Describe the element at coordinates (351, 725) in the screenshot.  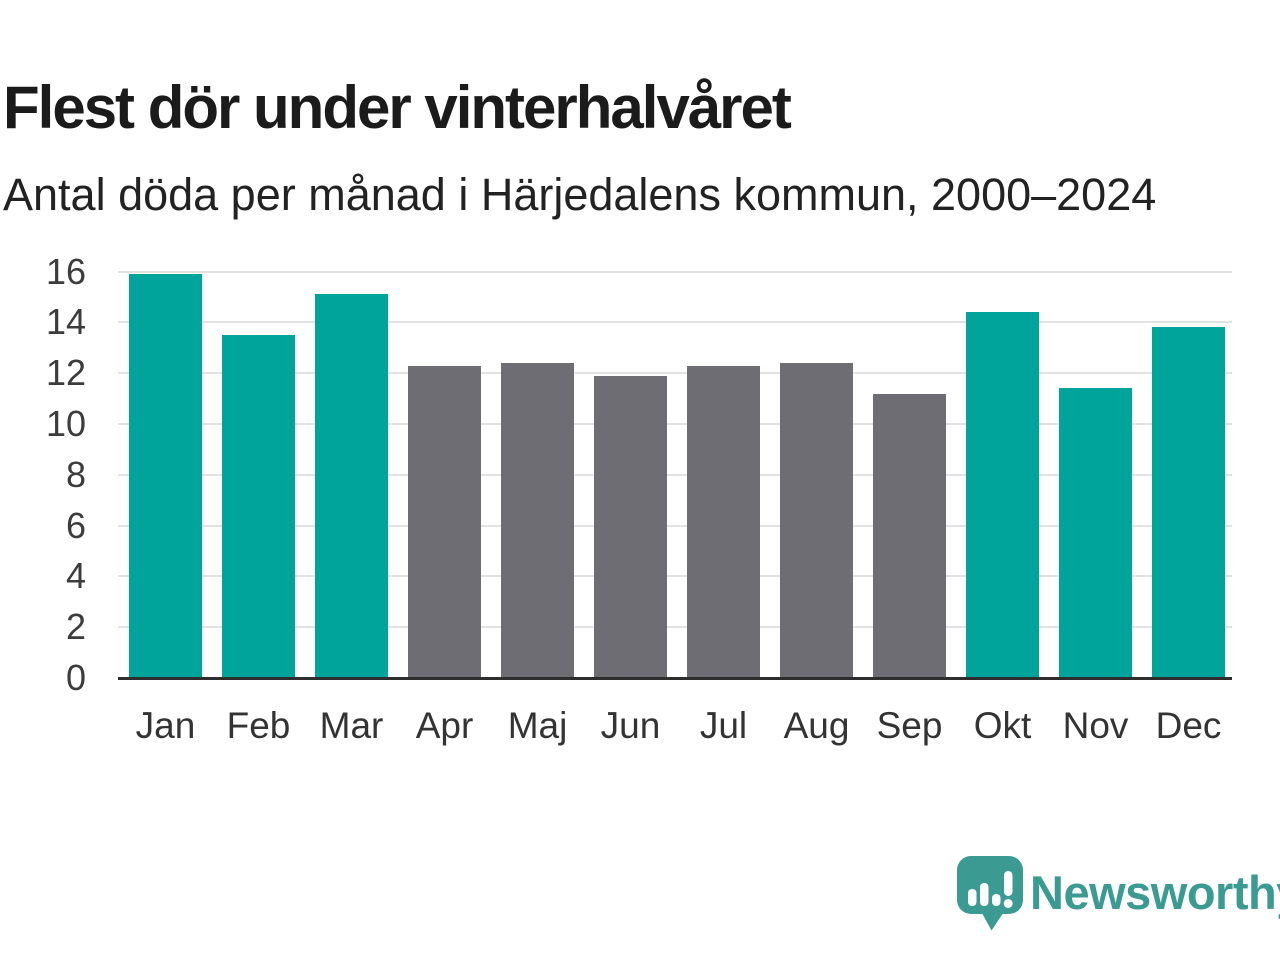
I see `x-tick-label-mar: Mar` at that location.